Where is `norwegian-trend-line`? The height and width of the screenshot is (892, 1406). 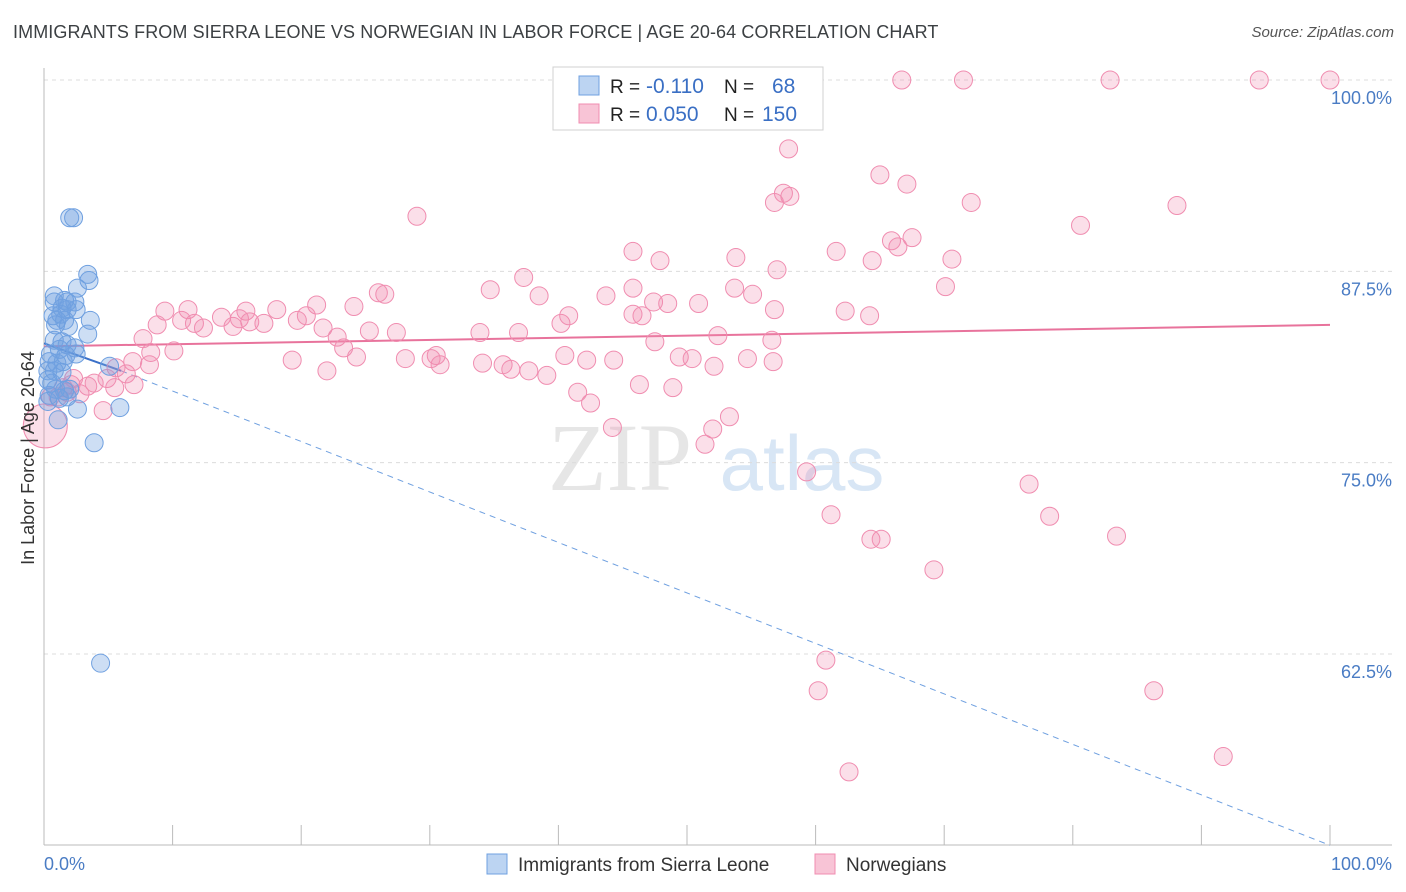
norwegian-trend-line is located at coordinates (687, 335).